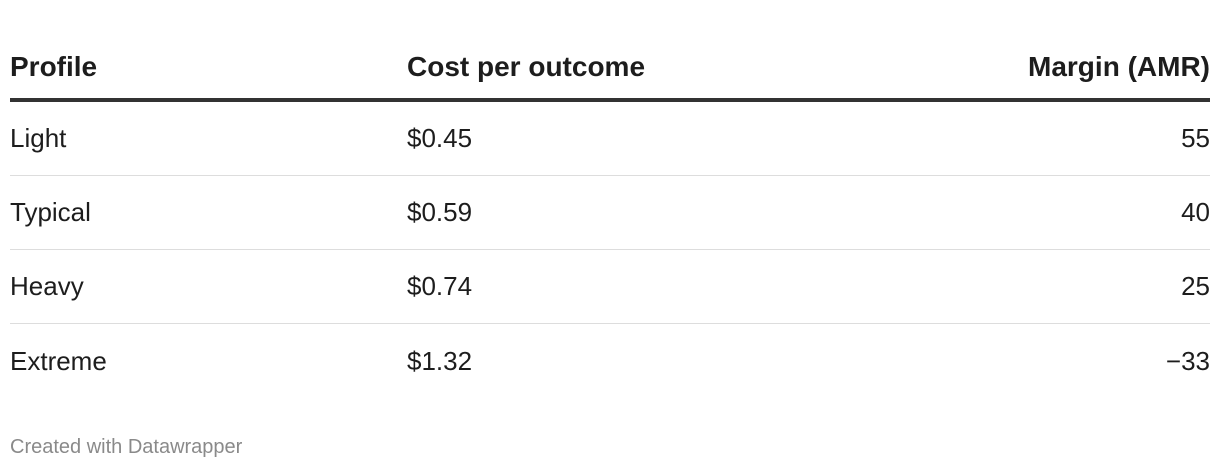  Describe the element at coordinates (50, 212) in the screenshot. I see `table-cell: Typical` at that location.